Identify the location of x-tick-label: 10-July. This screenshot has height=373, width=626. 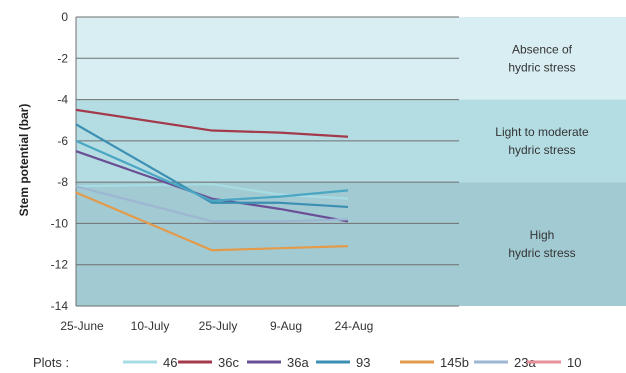
(150, 326).